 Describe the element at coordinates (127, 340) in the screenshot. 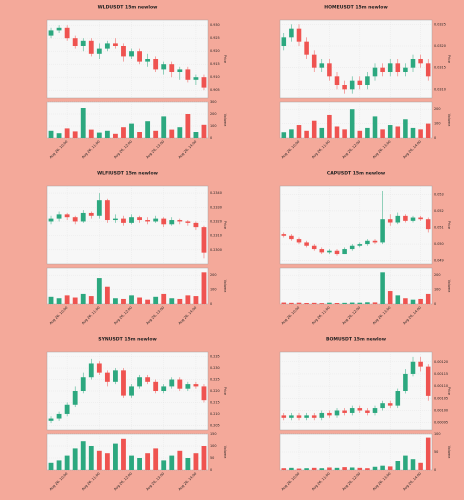

I see `chart-title: SYNUSDT 15m newlow` at that location.